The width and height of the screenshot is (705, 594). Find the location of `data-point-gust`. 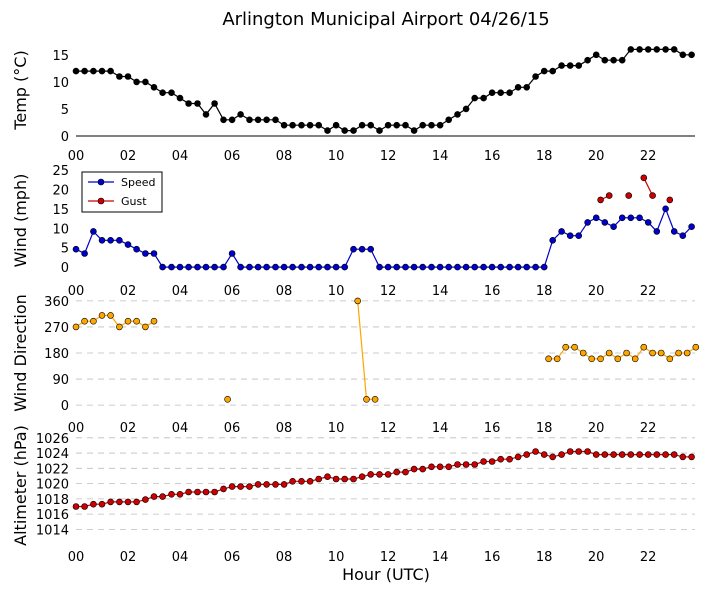

data-point-gust is located at coordinates (644, 178).